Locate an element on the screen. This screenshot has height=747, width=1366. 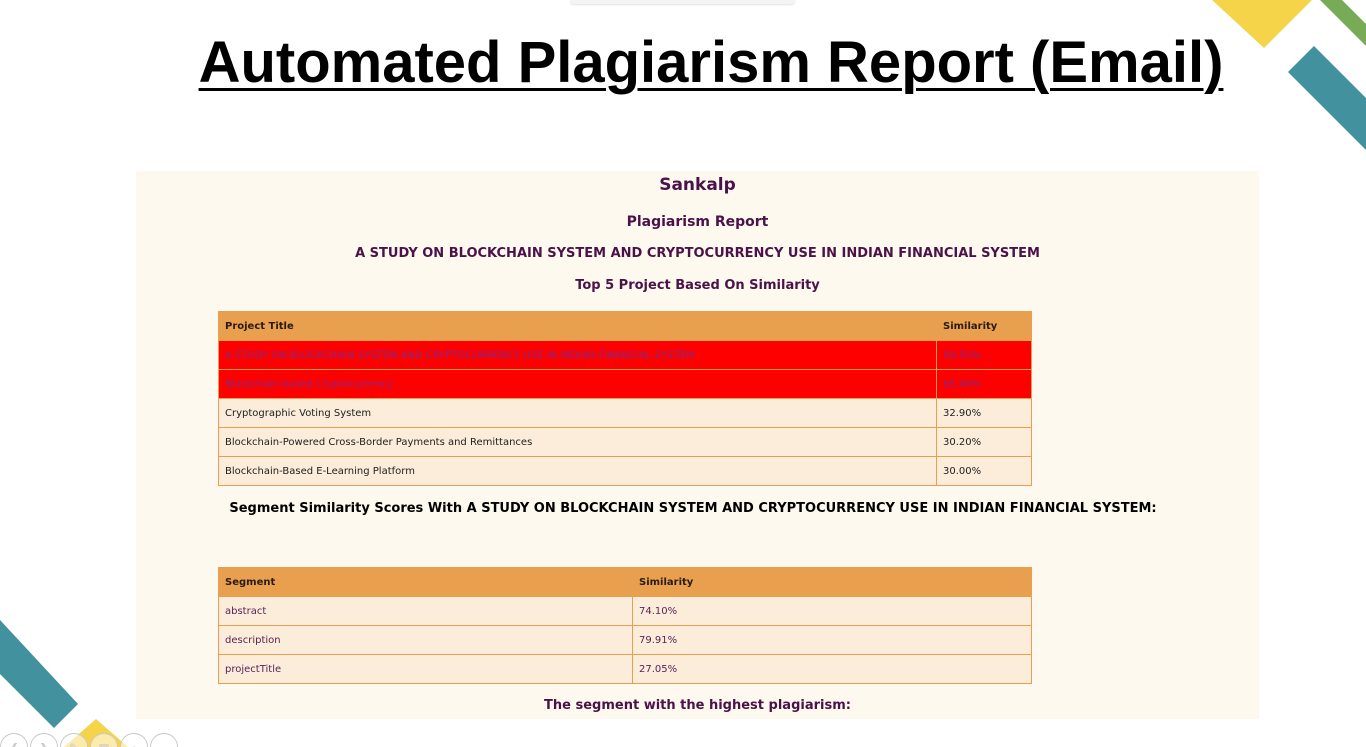
similarity-cell: 65.40% is located at coordinates (984, 384).